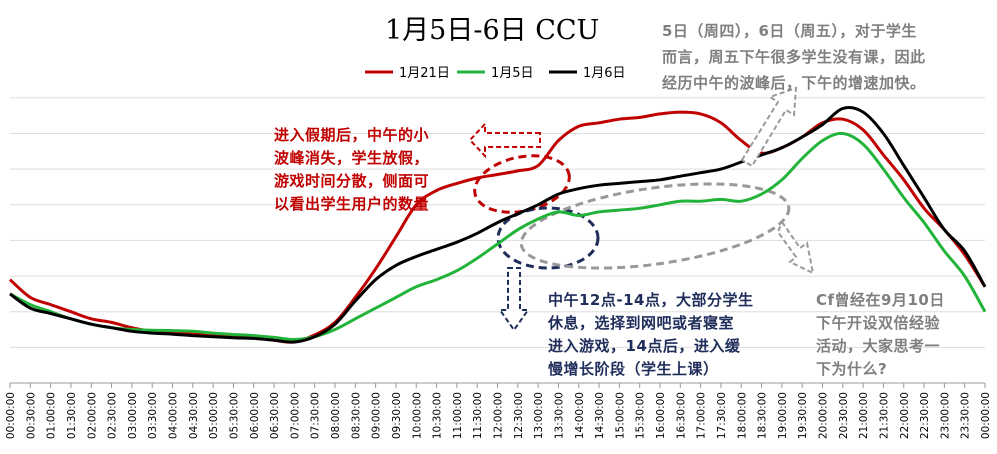 Image resolution: width=997 pixels, height=454 pixels. What do you see at coordinates (397, 415) in the screenshot?
I see `x-tick-label: 09:30:00` at bounding box center [397, 415].